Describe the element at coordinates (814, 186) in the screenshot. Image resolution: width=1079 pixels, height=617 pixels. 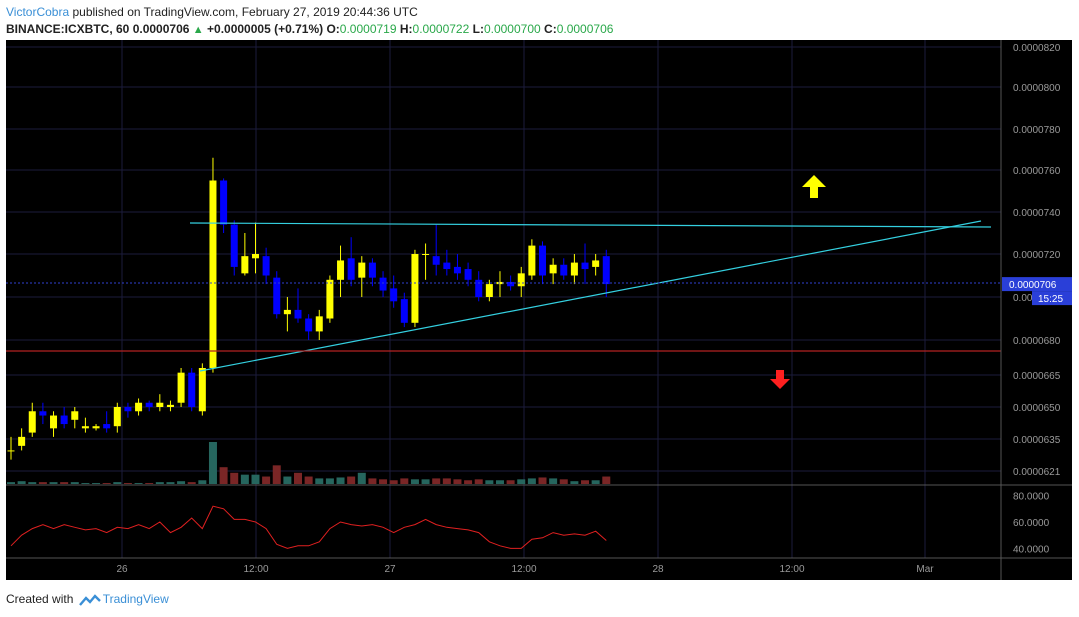
I see `up-arrow-icon` at that location.